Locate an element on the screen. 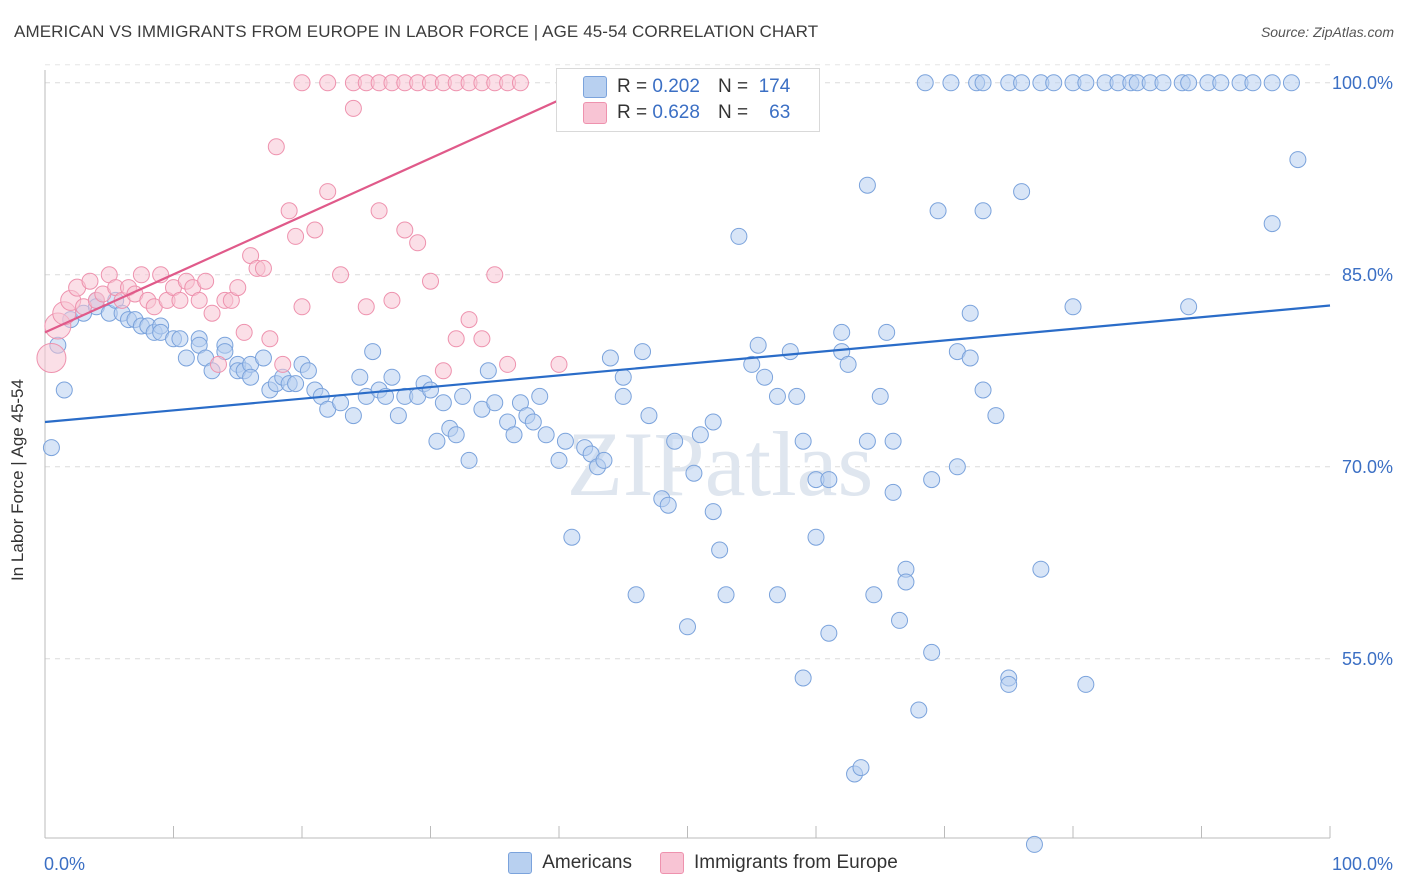 This screenshot has height=892, width=1406. legend-n-label: N = is located at coordinates (733, 86).